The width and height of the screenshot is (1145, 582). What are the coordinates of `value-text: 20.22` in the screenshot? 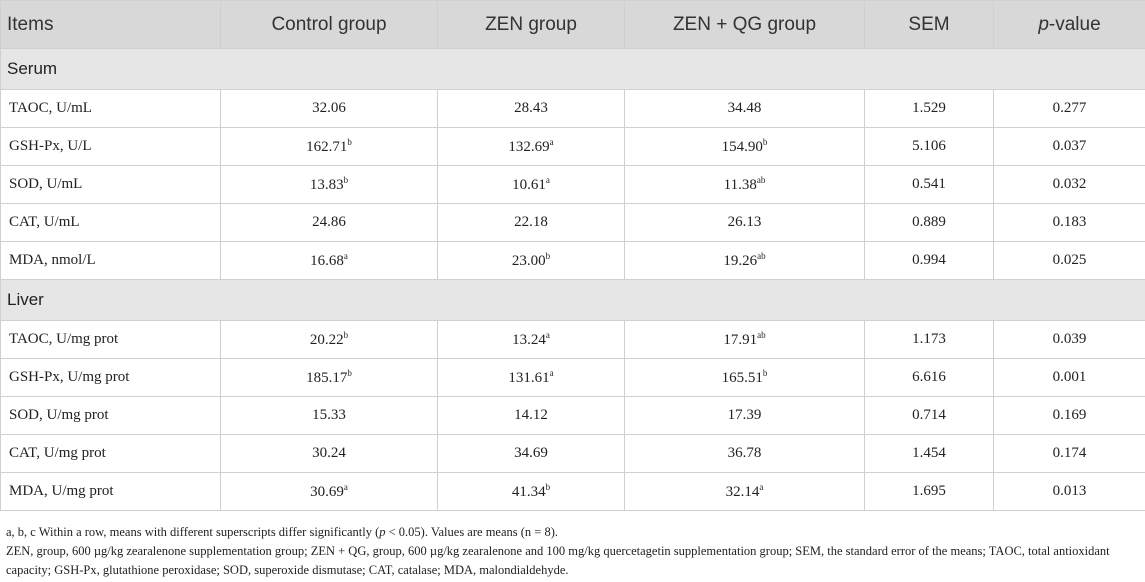 It's located at (326, 340).